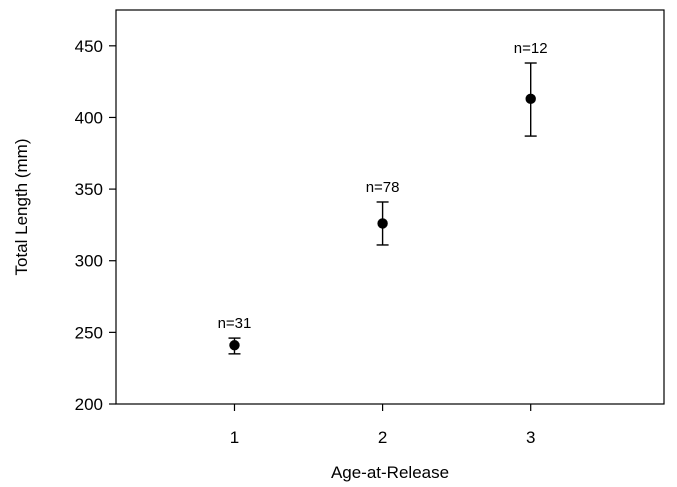 This screenshot has height=487, width=677. I want to click on y-tick-label: 200, so click(89, 404).